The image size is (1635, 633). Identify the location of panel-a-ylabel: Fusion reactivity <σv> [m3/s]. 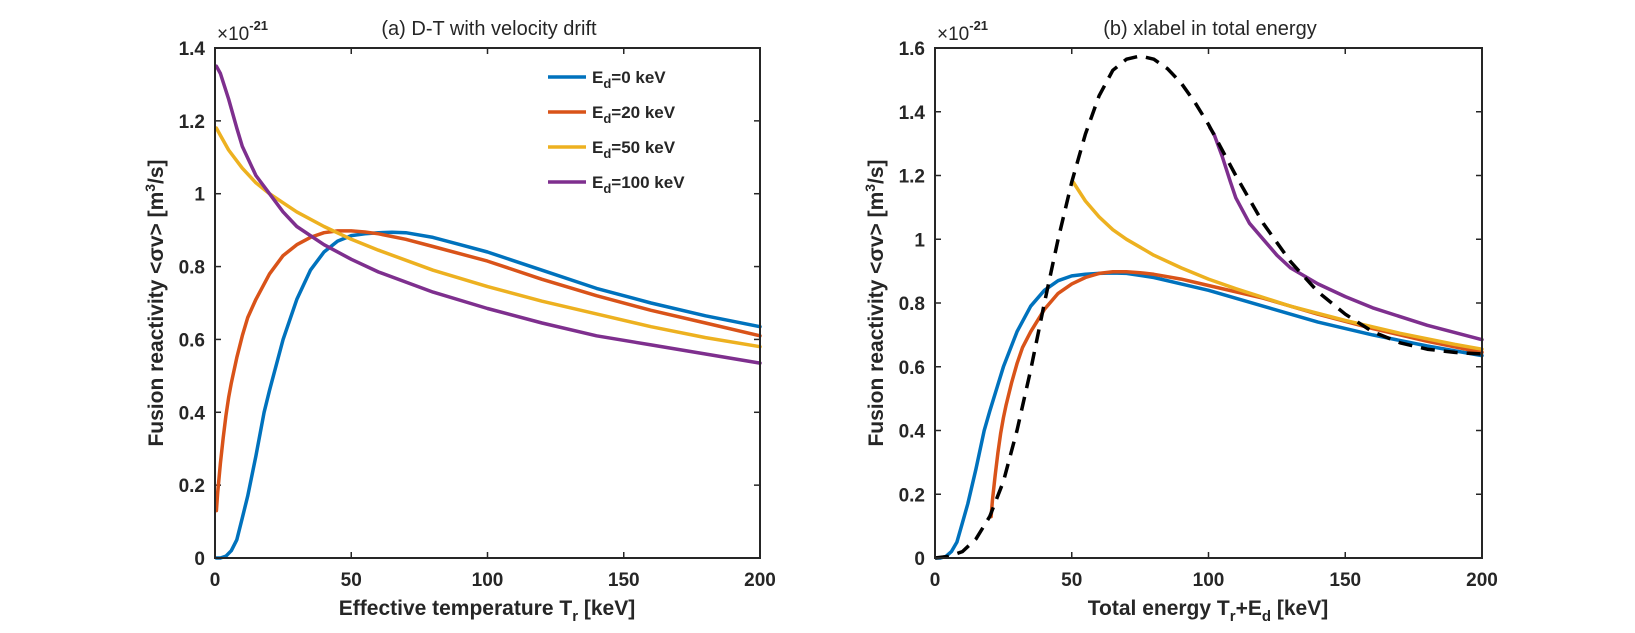
(155, 302).